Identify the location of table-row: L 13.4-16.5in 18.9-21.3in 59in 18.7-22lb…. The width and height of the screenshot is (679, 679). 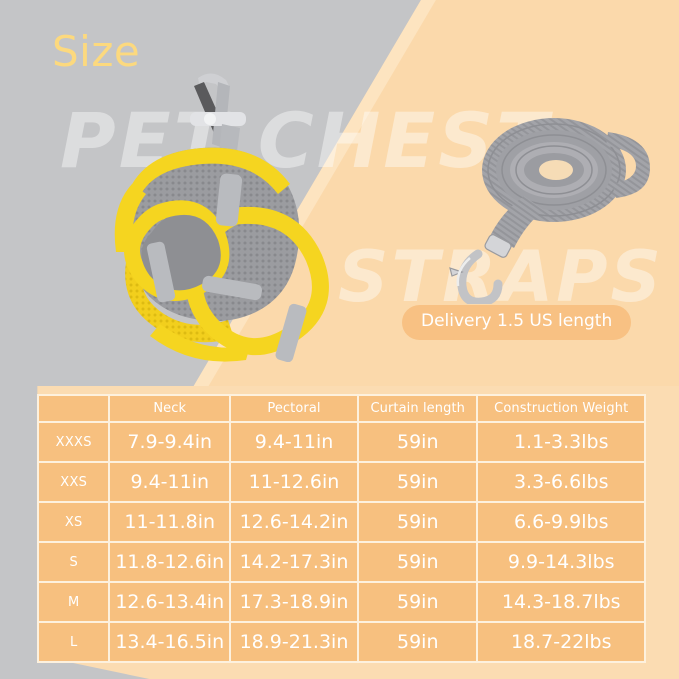
(341, 642).